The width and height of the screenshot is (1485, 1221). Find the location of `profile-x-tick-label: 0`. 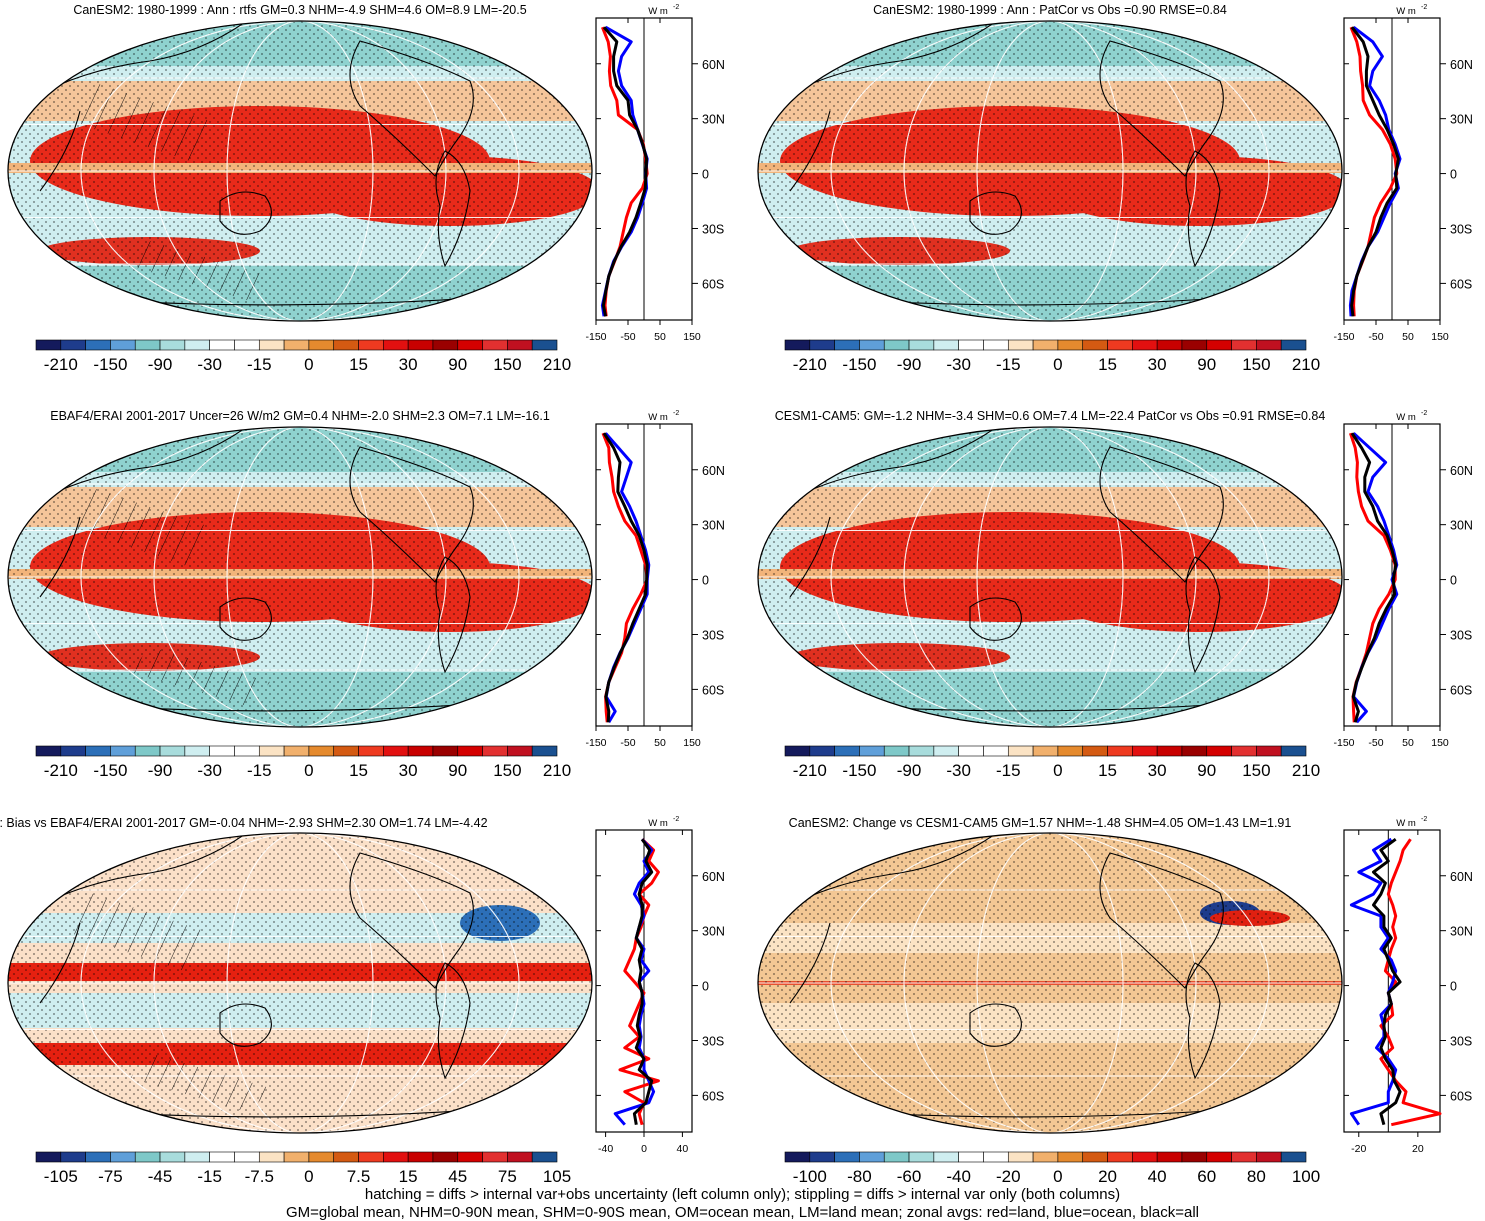

profile-x-tick-label: 0 is located at coordinates (644, 1149).